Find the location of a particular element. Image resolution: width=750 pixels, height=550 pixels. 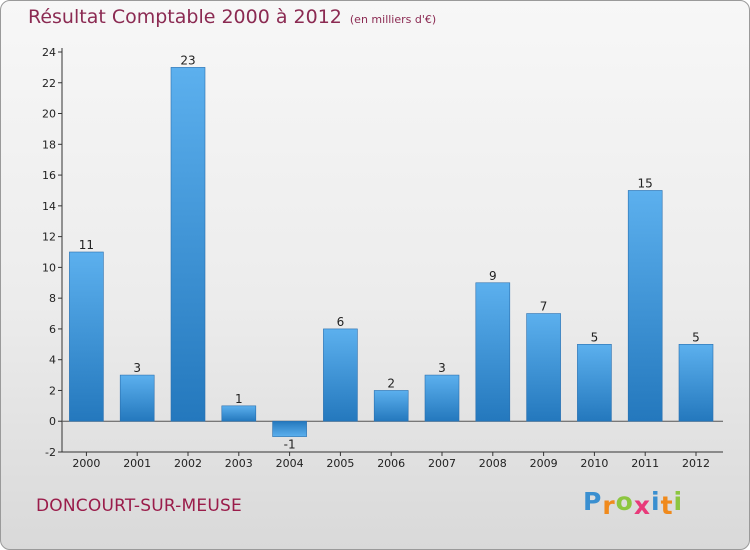

x-tick-label: 2008 is located at coordinates (493, 463).